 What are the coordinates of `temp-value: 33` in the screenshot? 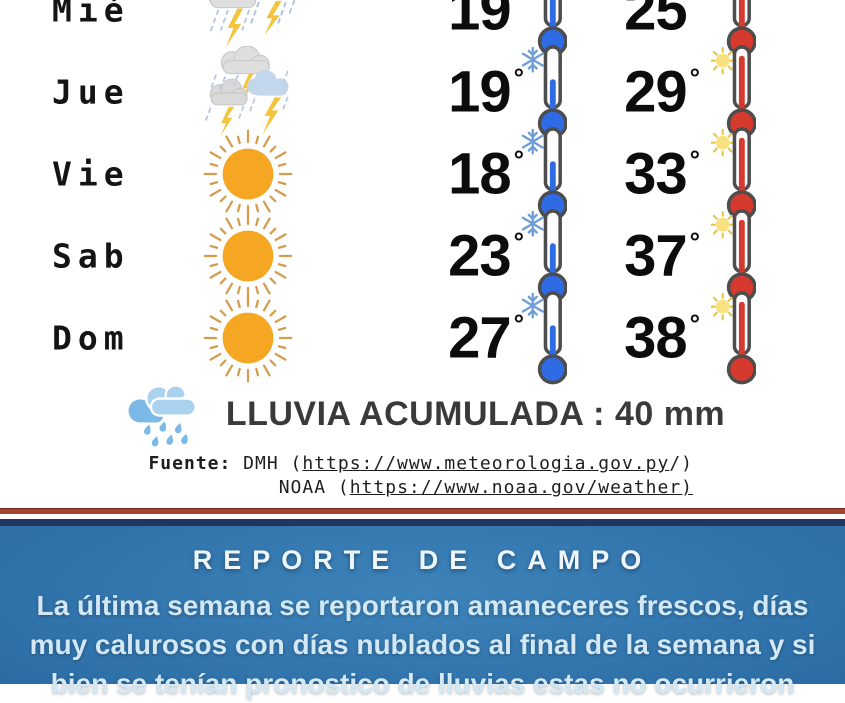 It's located at (656, 174).